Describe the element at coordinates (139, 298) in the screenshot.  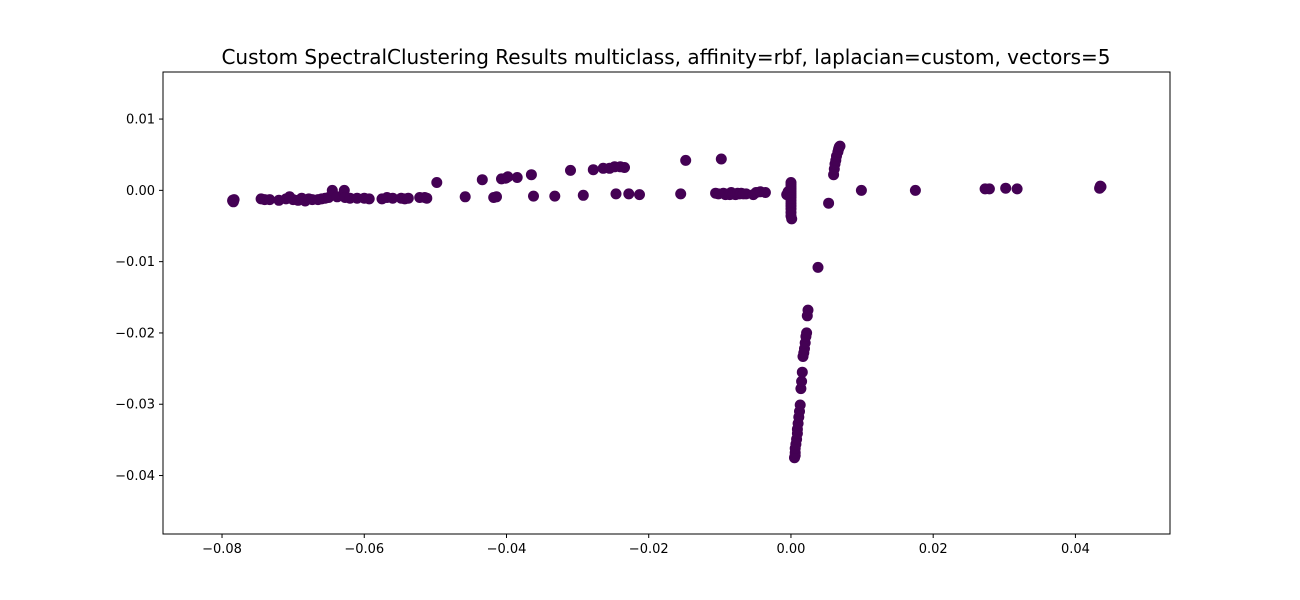
I see `y-axis-ticks: 0.01 0.00 −0.01 −0.02 −0.03 −0.04` at that location.